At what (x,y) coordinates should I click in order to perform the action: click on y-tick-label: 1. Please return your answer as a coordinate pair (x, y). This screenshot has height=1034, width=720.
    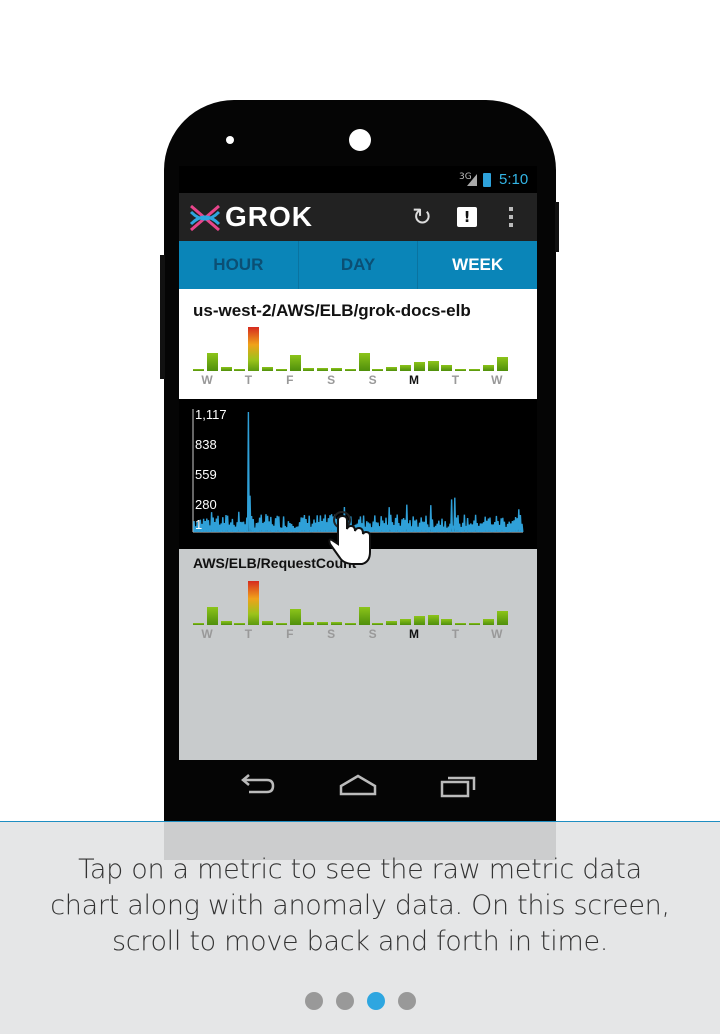
    Looking at the image, I should click on (199, 524).